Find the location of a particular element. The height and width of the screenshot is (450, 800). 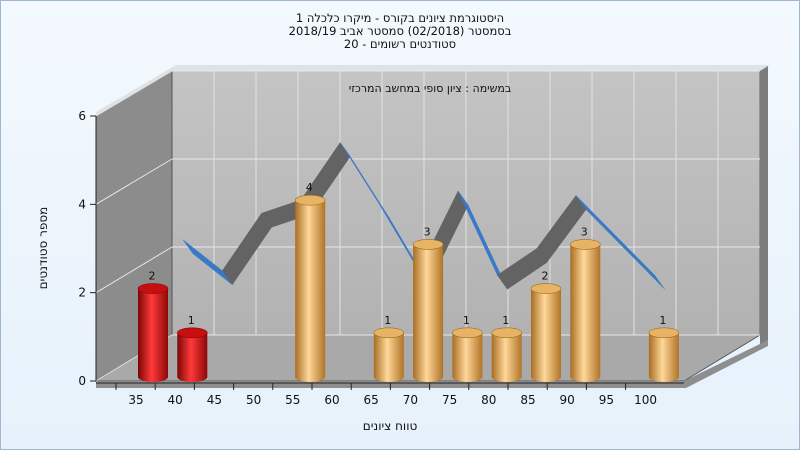

x-tick-label: 85 is located at coordinates (527, 400).